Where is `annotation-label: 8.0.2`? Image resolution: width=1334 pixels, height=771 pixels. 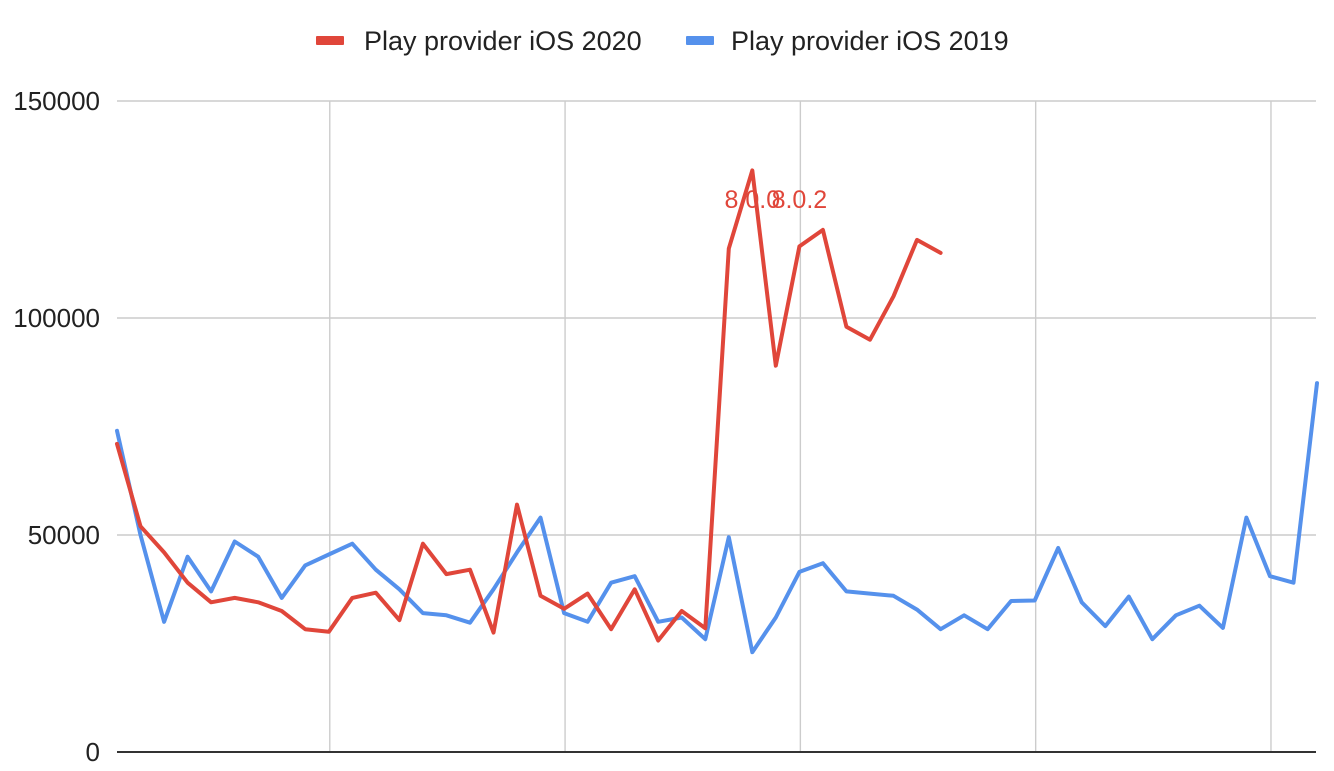
annotation-label: 8.0.2 is located at coordinates (800, 200).